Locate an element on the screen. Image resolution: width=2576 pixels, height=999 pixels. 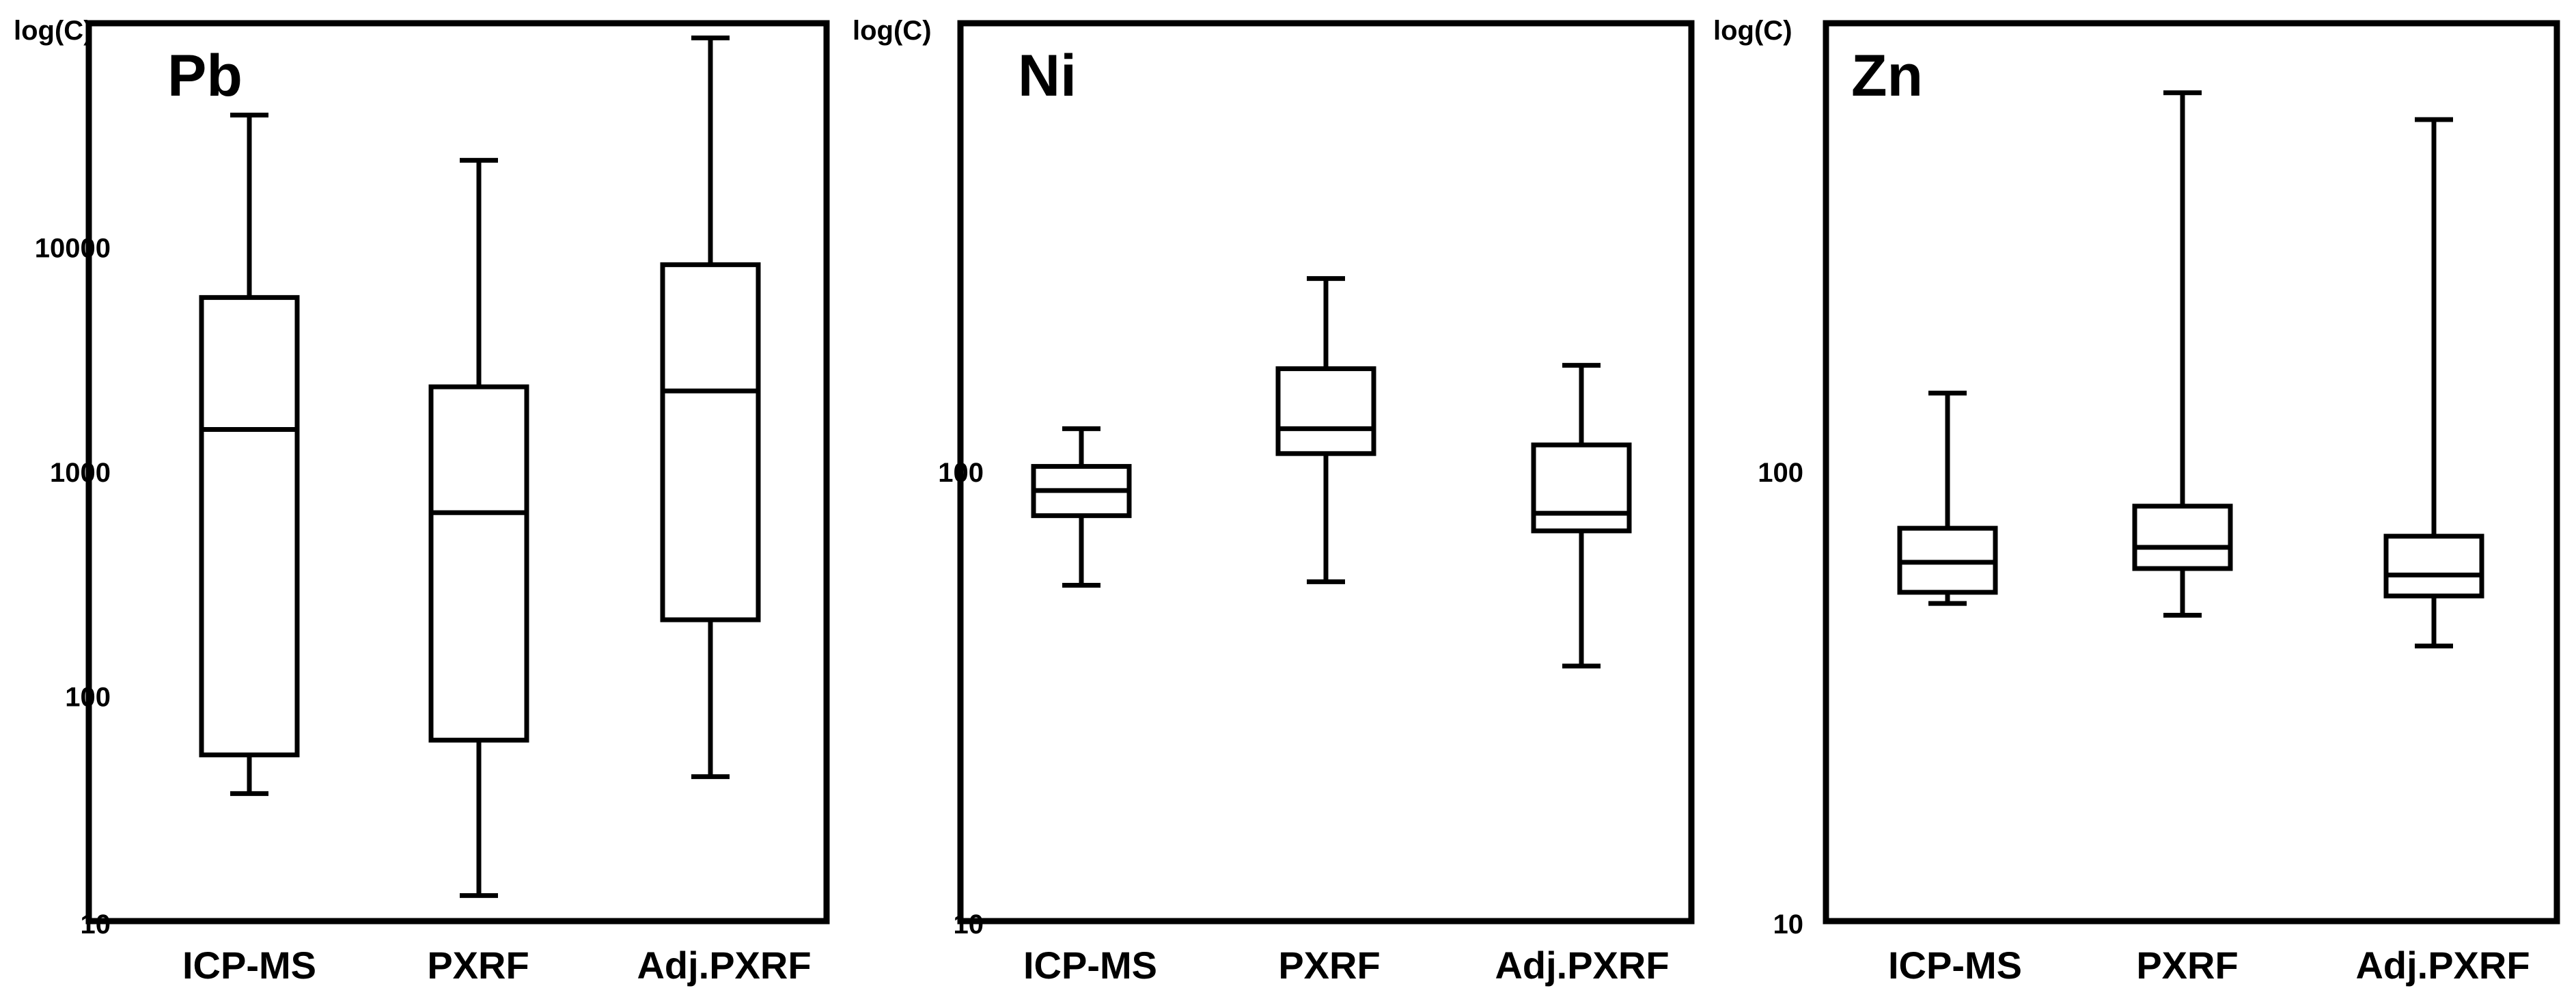
box-icp-ms is located at coordinates (250, 526).